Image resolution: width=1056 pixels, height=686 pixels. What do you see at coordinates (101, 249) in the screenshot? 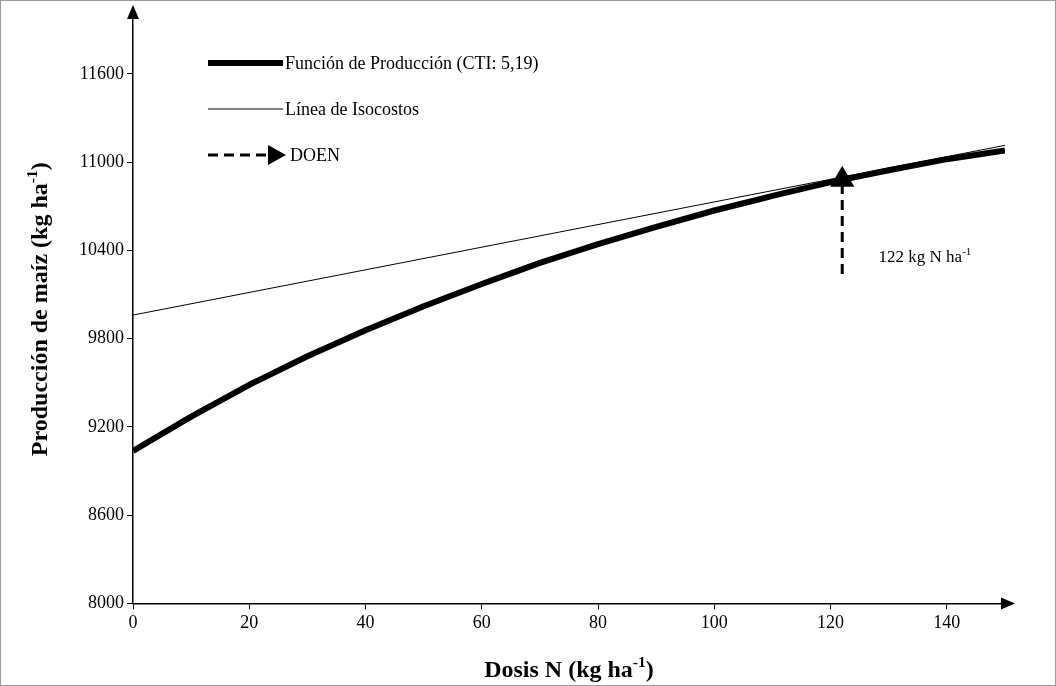
I see `y-tick-label: 10400` at bounding box center [101, 249].